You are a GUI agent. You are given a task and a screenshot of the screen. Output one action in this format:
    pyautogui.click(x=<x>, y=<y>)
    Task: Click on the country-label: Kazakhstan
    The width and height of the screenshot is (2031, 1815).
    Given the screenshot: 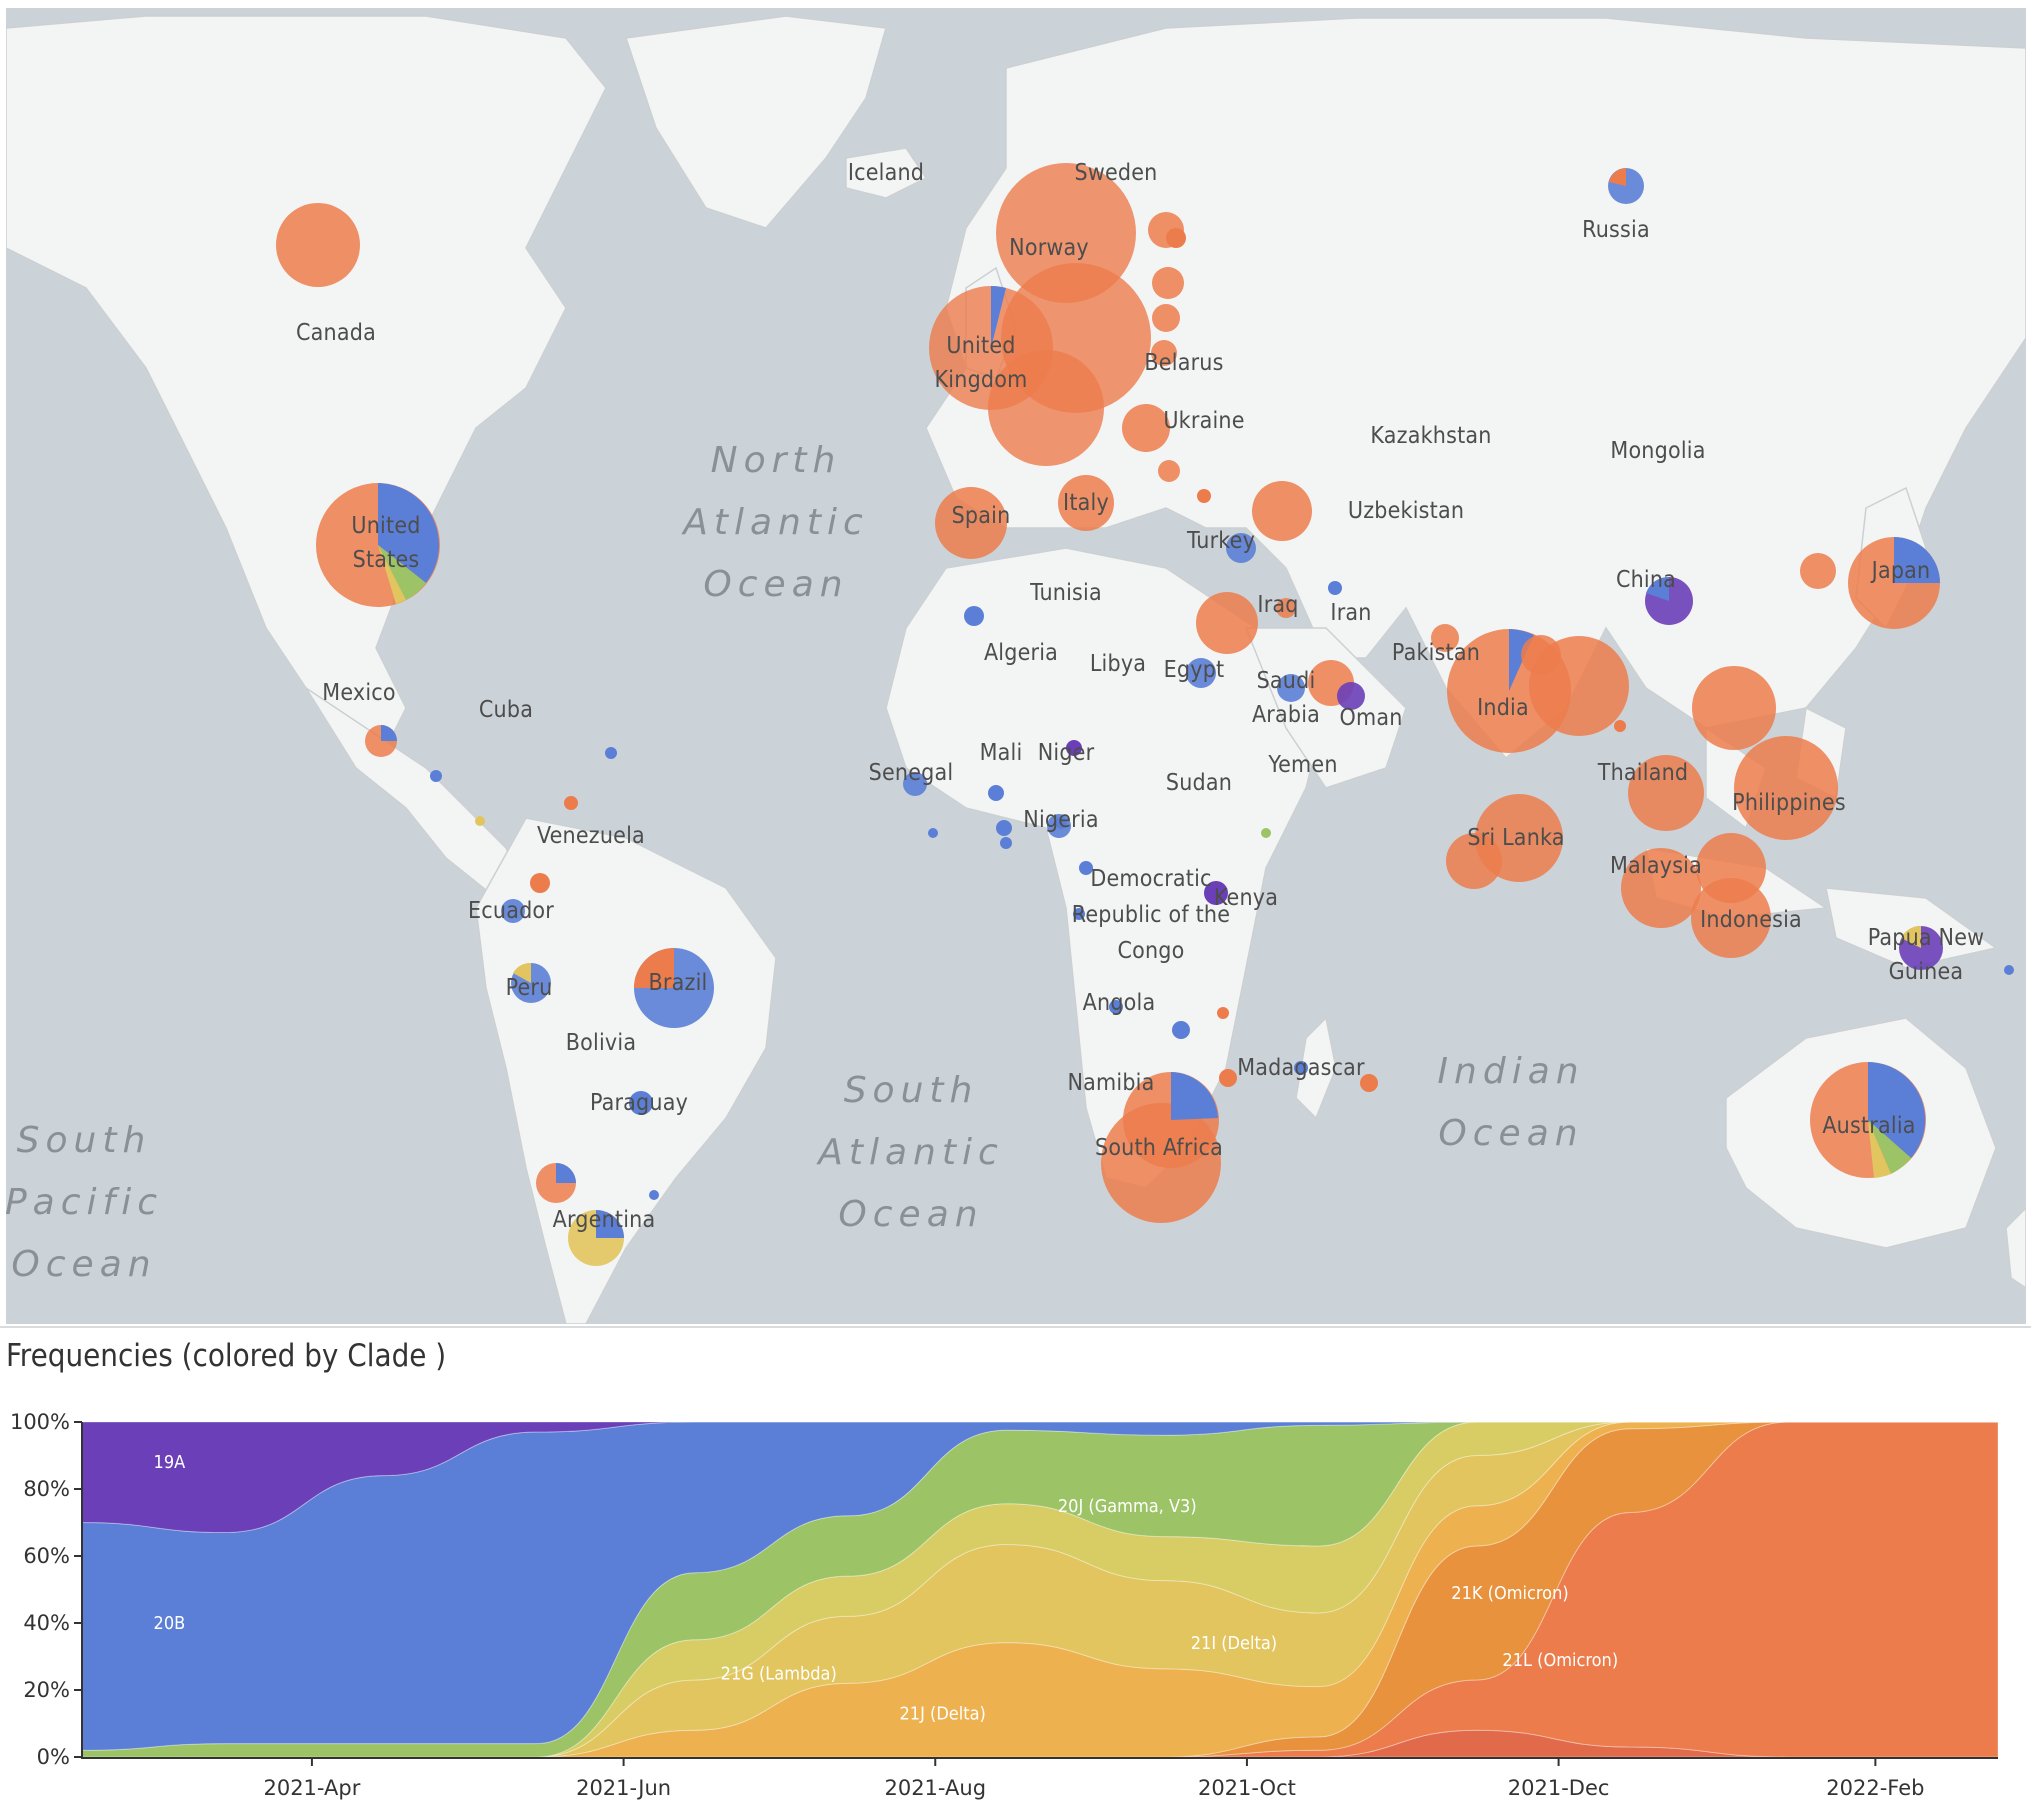 What is the action you would take?
    pyautogui.click(x=1431, y=436)
    